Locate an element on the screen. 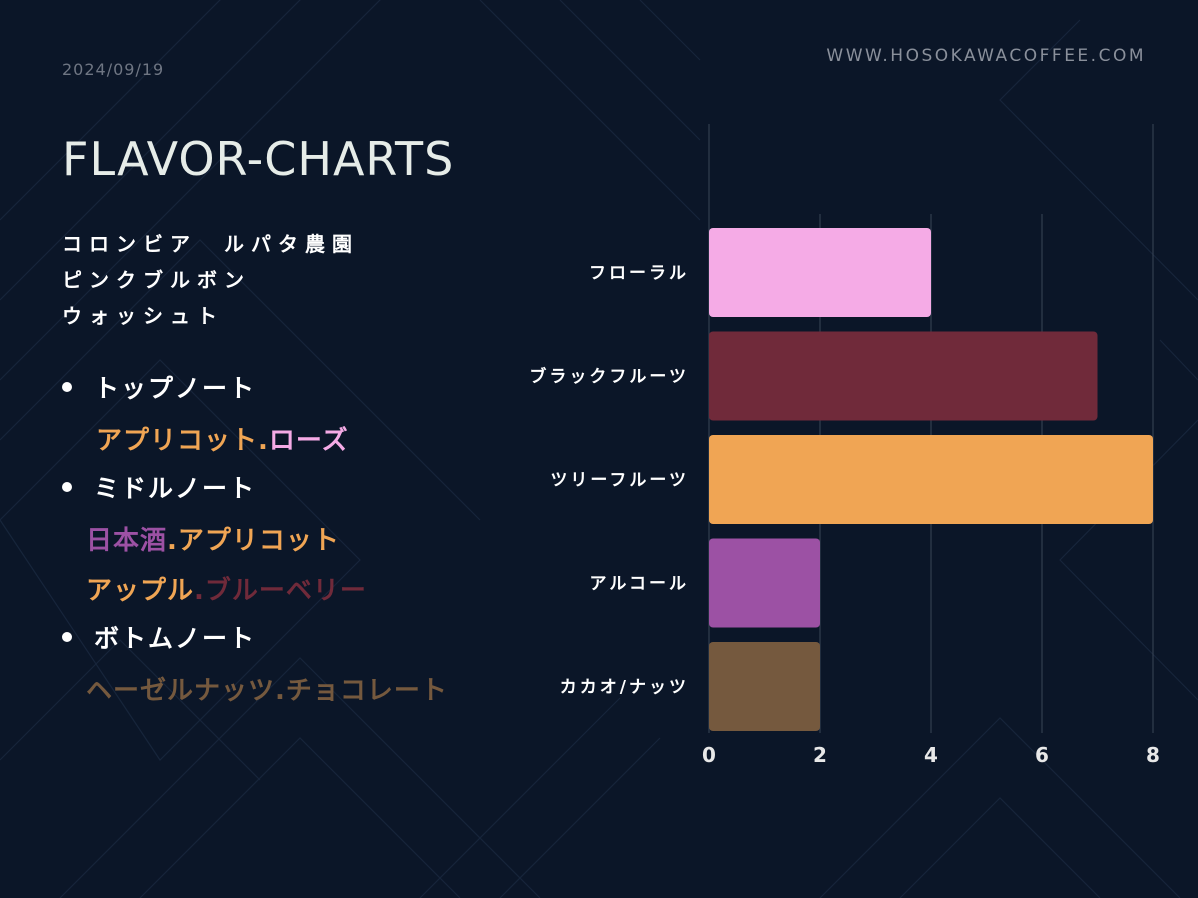 The height and width of the screenshot is (898, 1198). tick-label-4: 4 is located at coordinates (931, 755).